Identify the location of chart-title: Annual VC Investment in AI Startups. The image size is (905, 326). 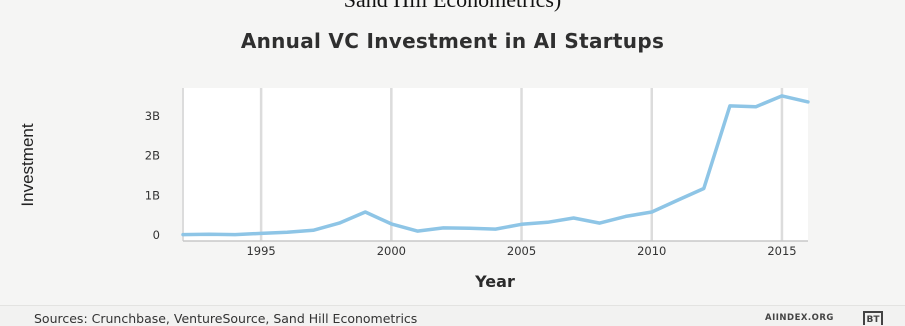
(452, 41).